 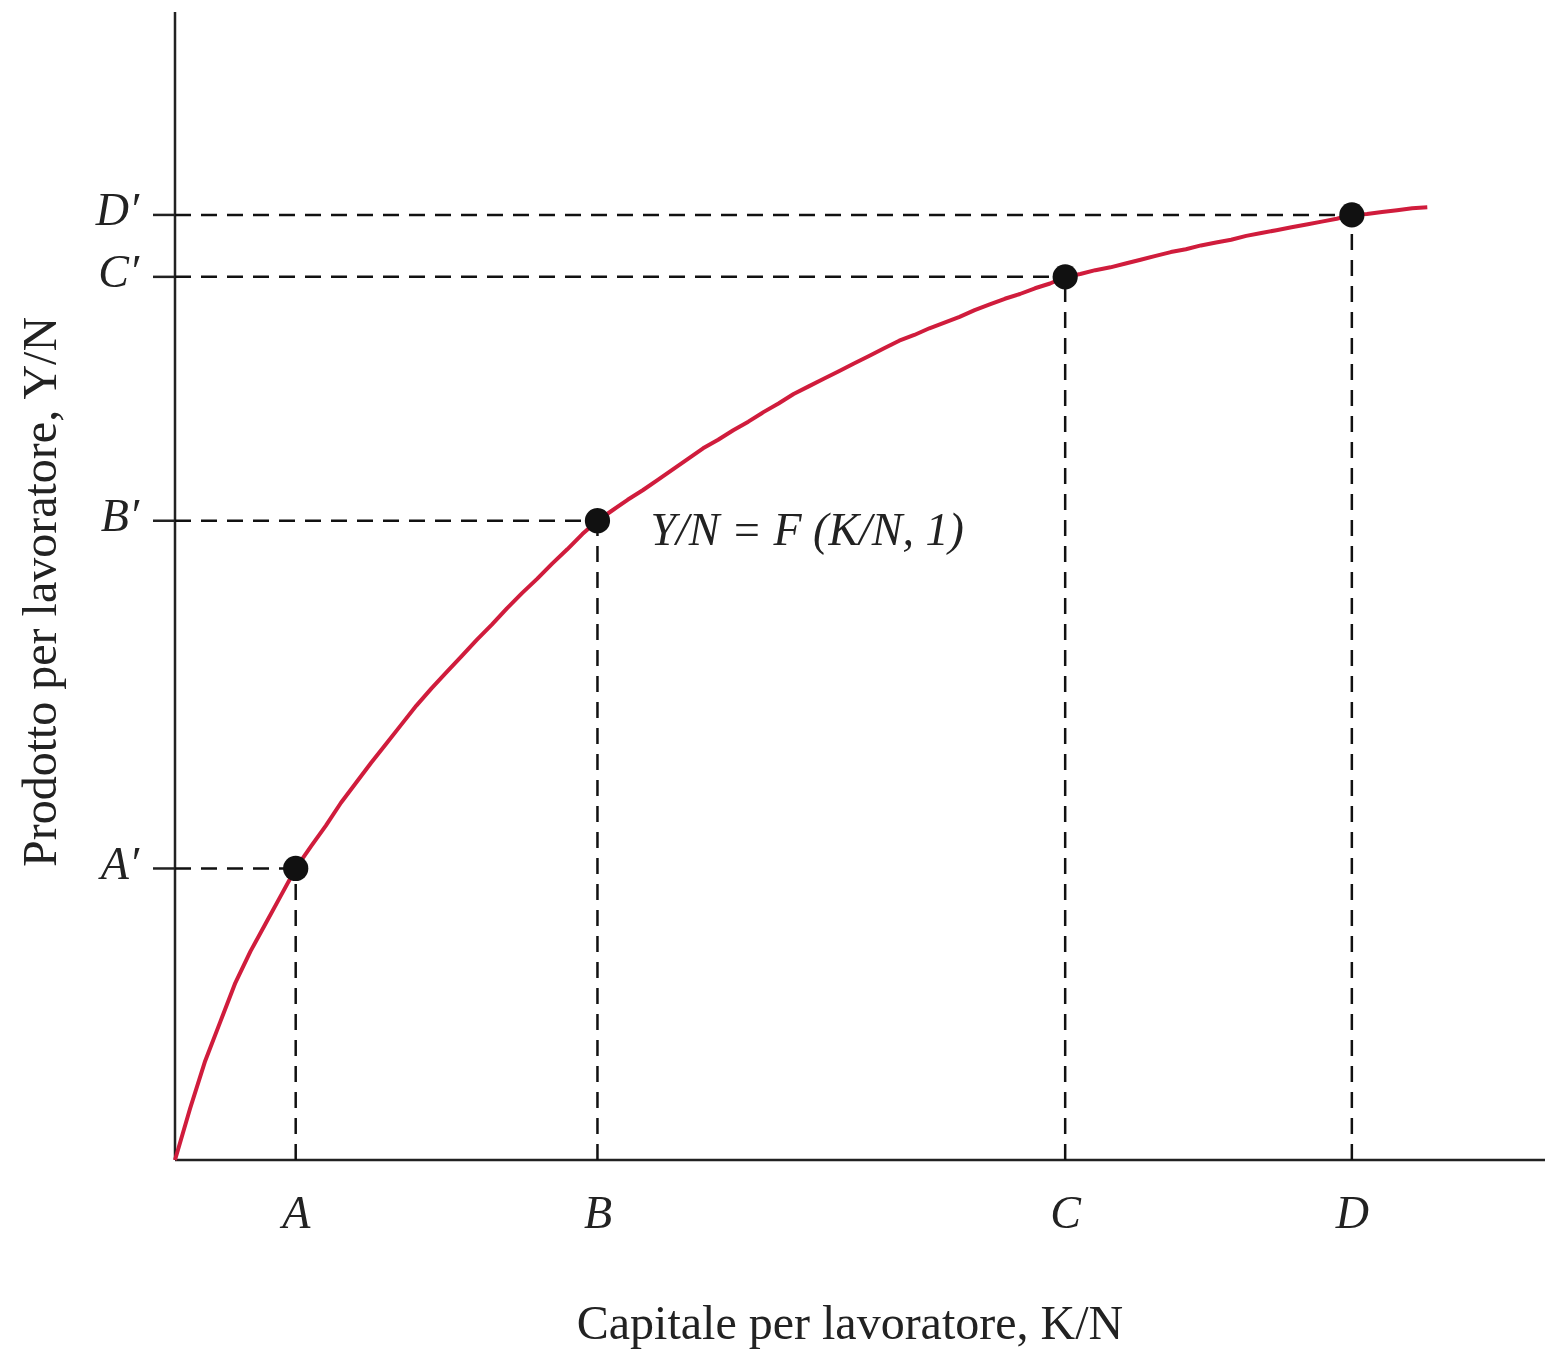 I want to click on x-tick-label: A, so click(x=295, y=1212).